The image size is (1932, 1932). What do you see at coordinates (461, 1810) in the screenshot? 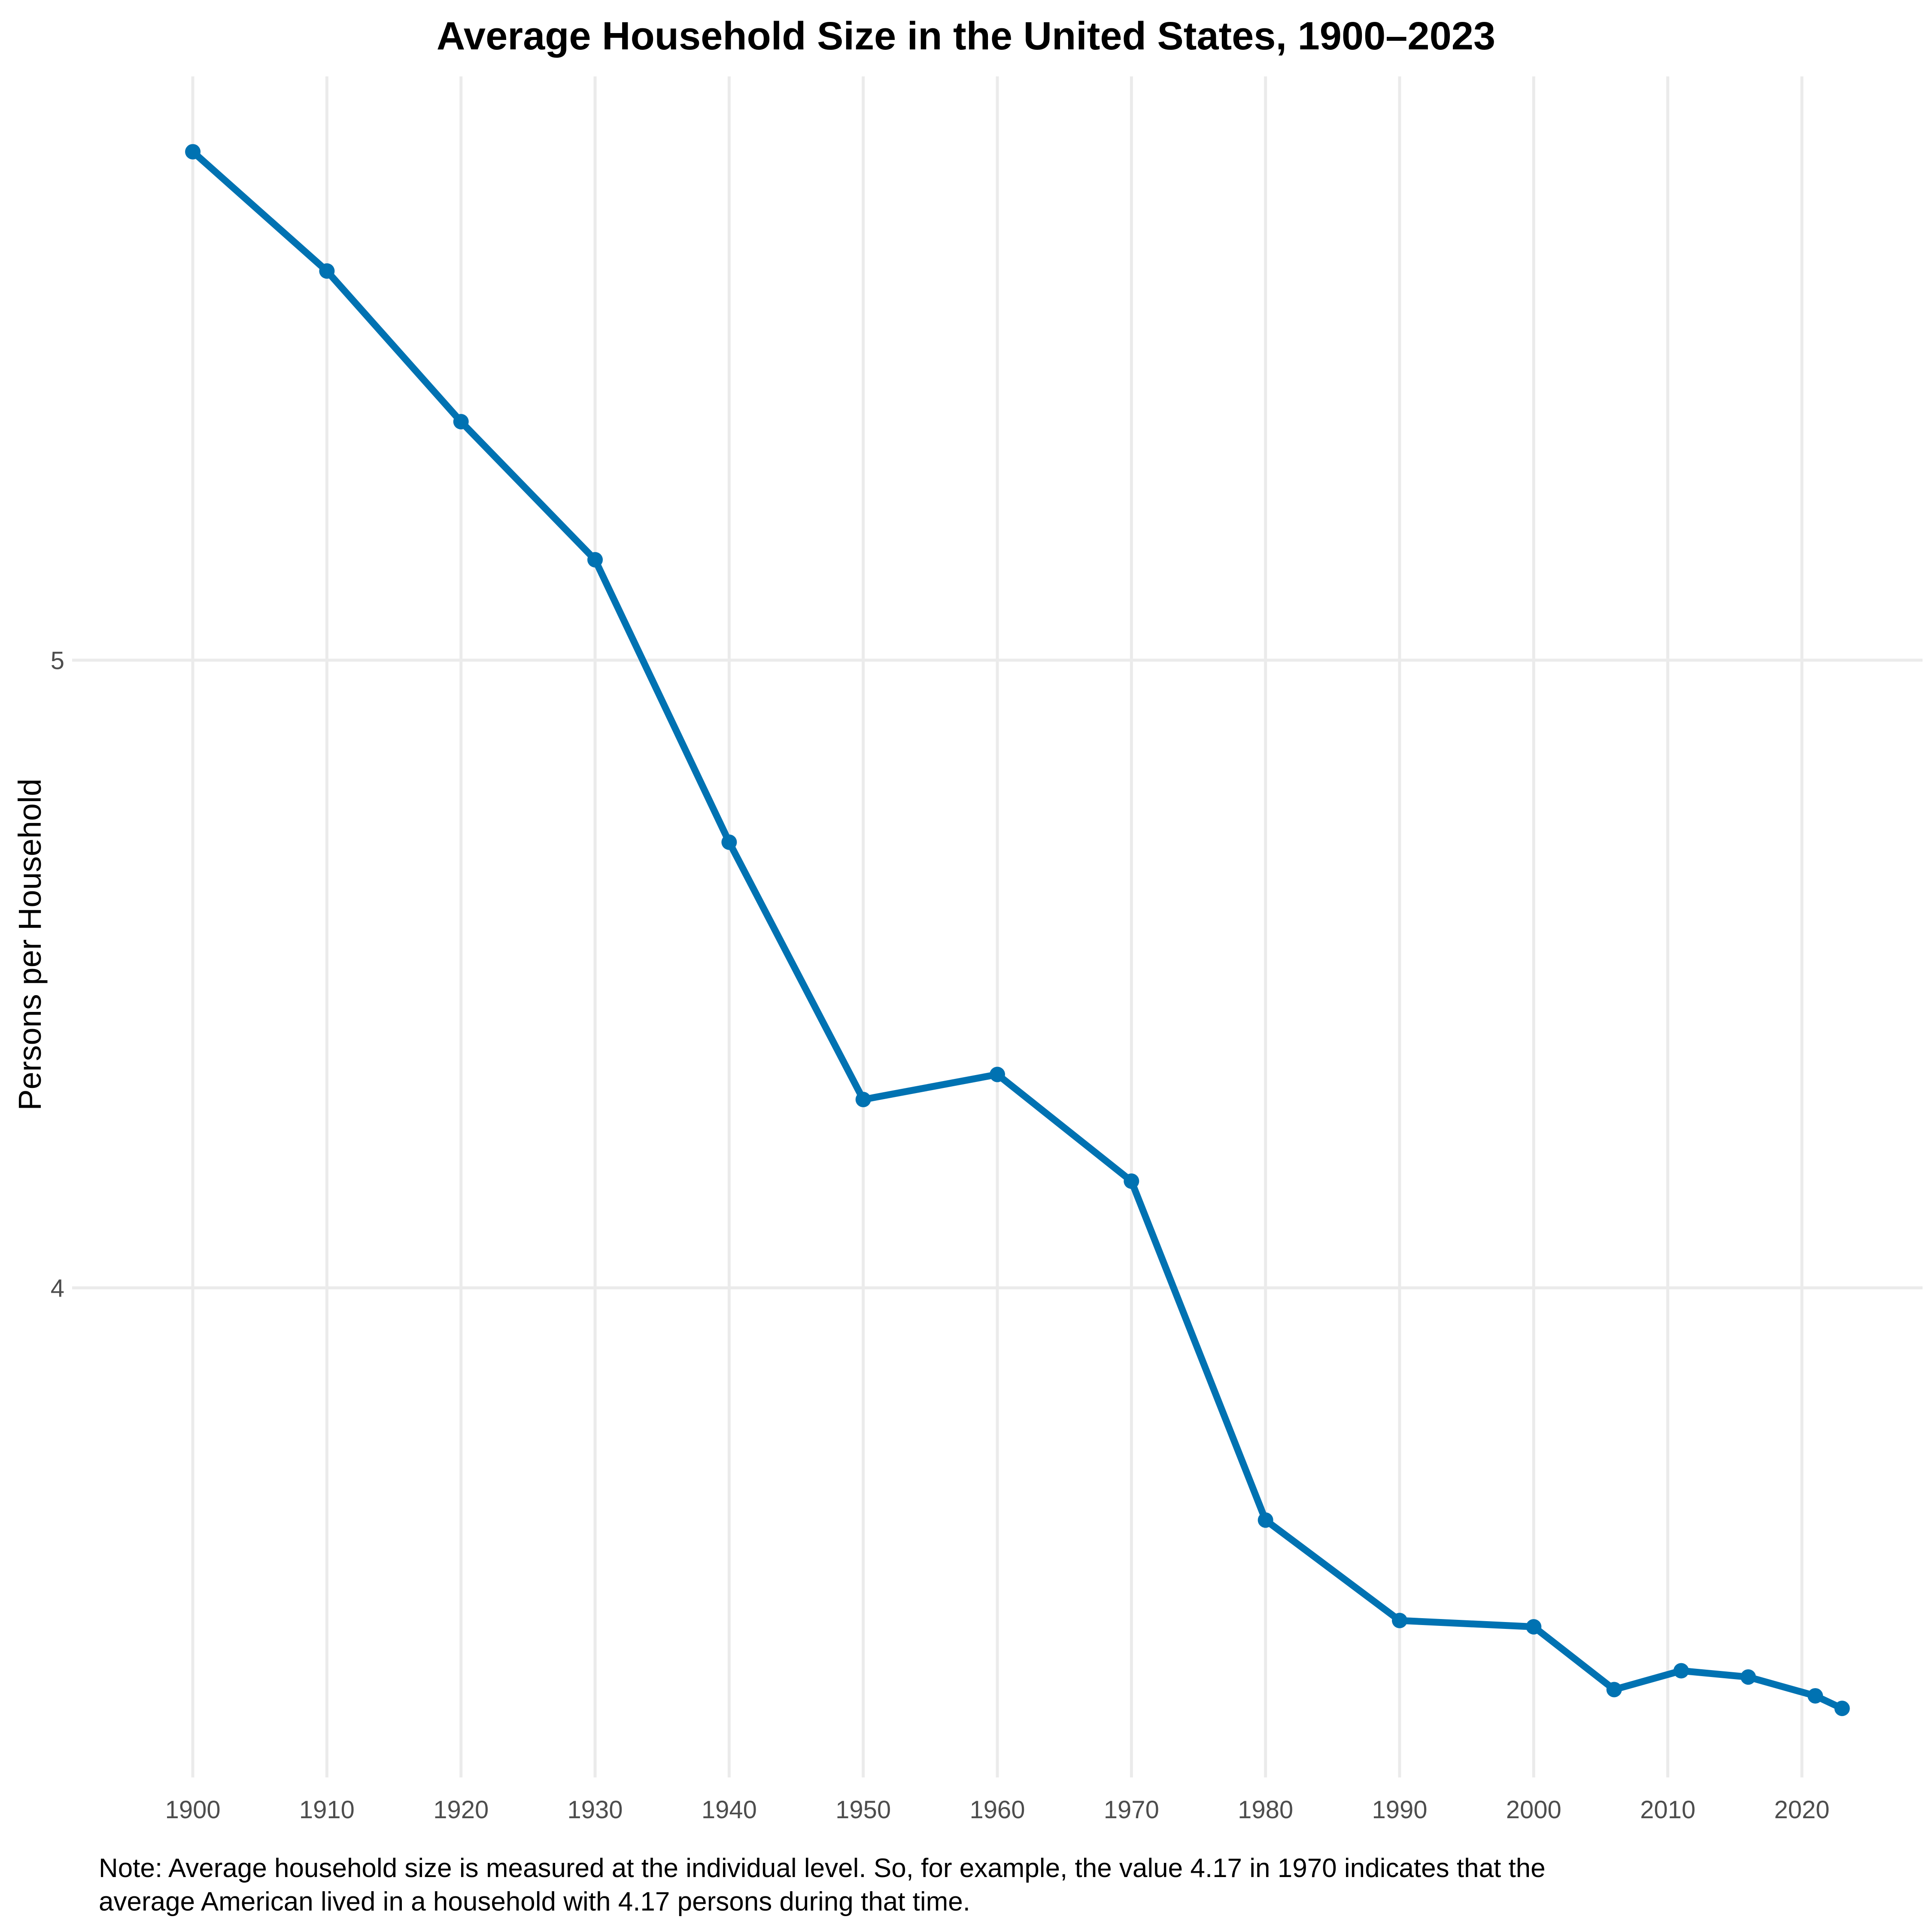
I see `x-tick-label: 1920` at bounding box center [461, 1810].